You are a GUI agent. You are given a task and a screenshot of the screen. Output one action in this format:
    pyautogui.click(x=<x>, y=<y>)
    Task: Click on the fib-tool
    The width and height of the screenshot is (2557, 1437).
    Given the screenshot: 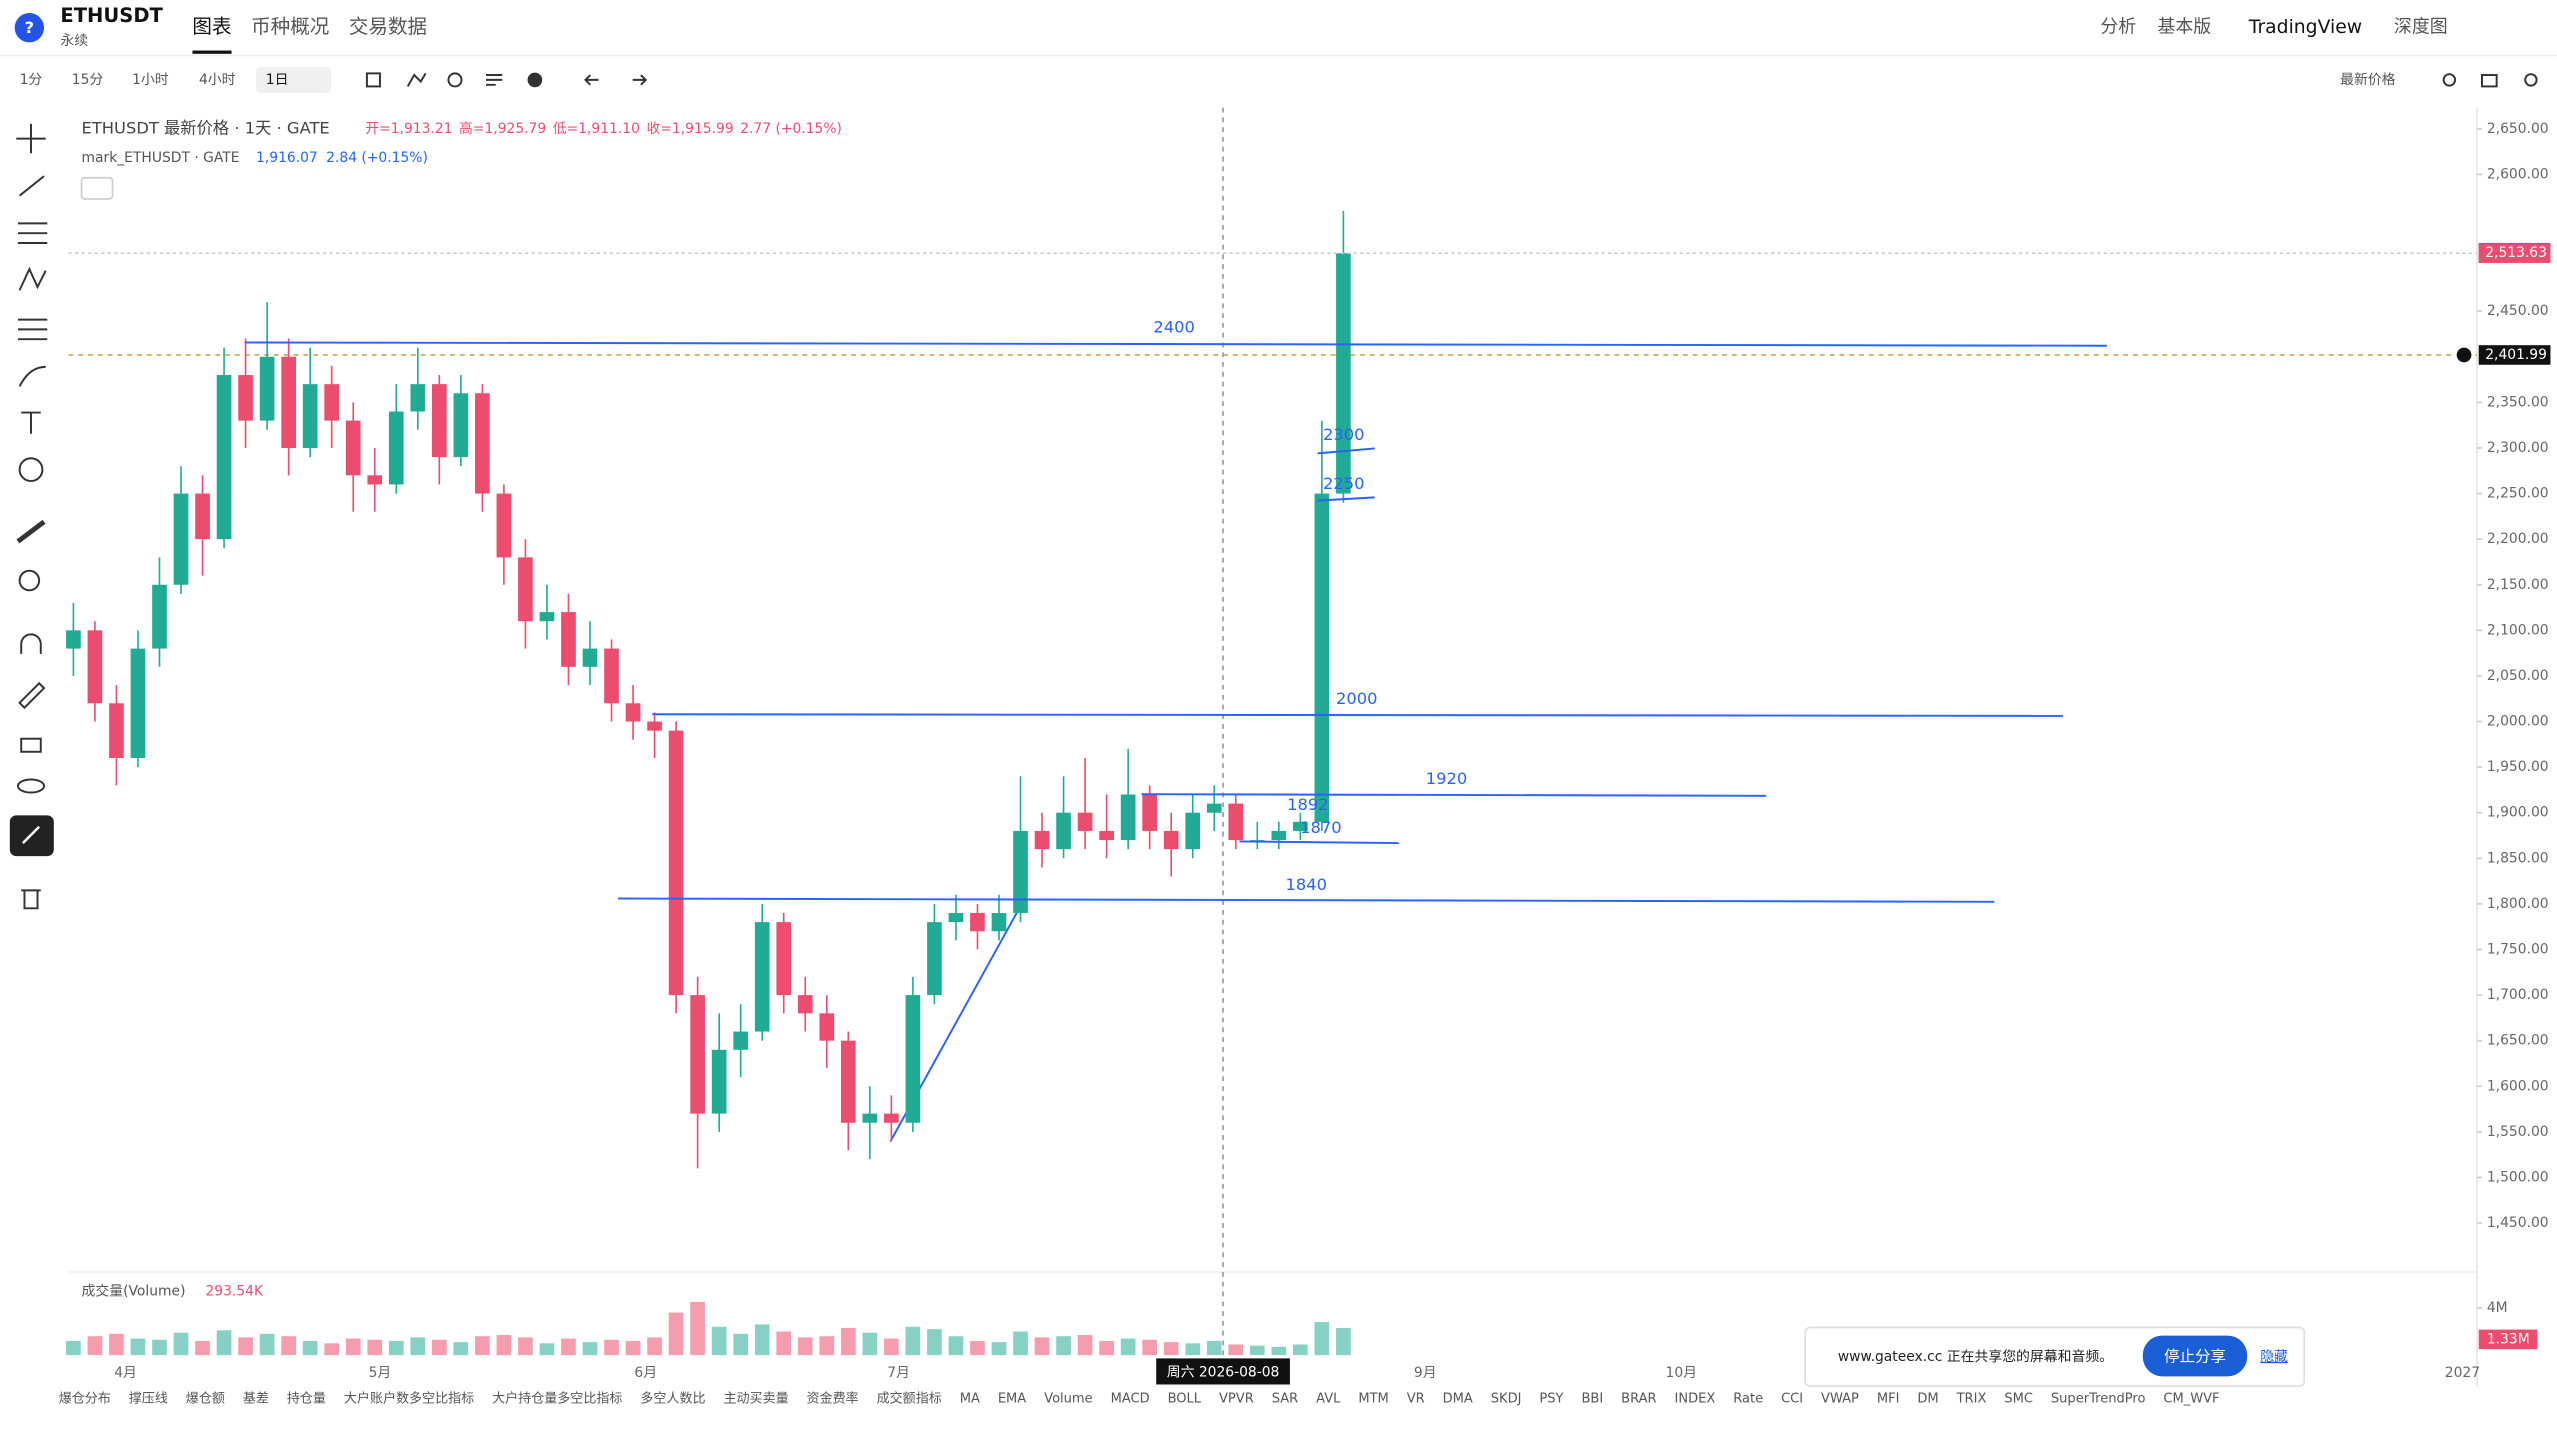 What is the action you would take?
    pyautogui.click(x=32, y=329)
    